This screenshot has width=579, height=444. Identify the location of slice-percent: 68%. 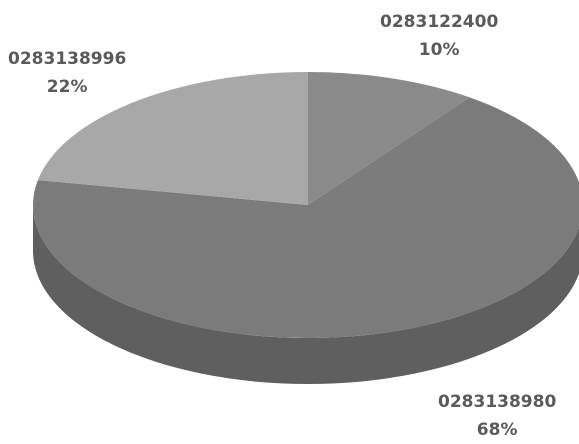
(497, 430).